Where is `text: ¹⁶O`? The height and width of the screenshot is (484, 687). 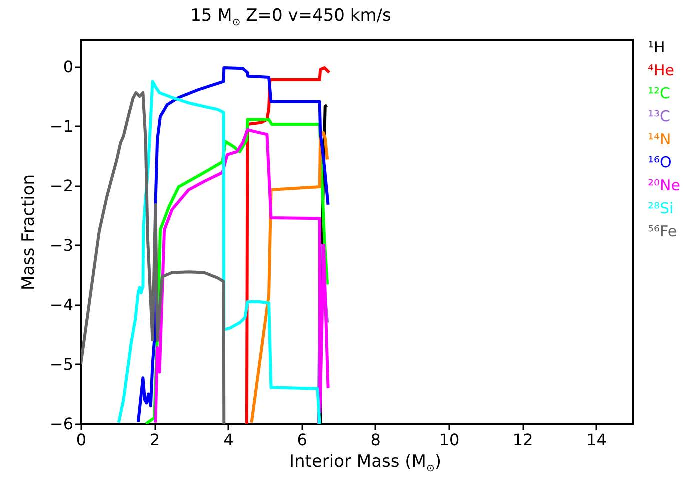
text: ¹⁶O is located at coordinates (660, 163).